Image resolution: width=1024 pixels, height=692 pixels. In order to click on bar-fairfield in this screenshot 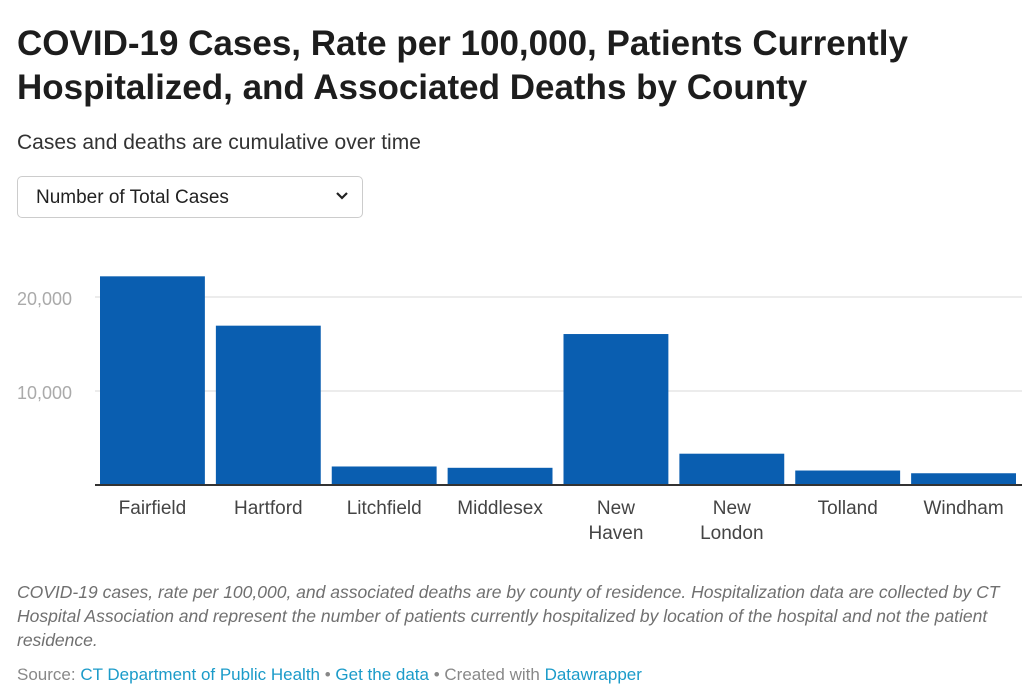, I will do `click(152, 380)`.